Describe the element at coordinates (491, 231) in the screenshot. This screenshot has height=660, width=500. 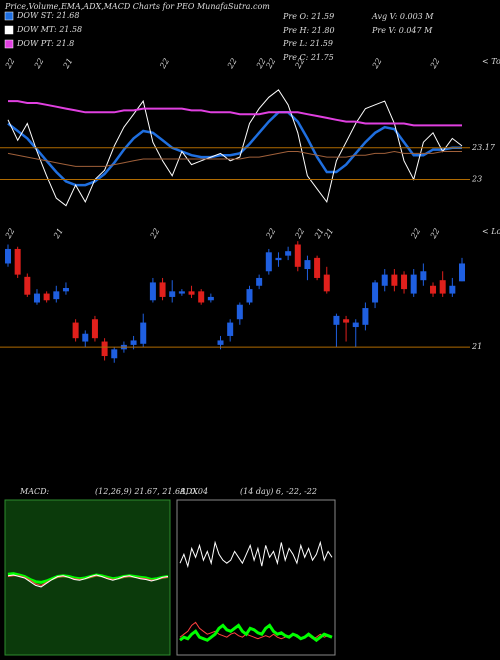
I see `edge-label: < Lows` at that location.